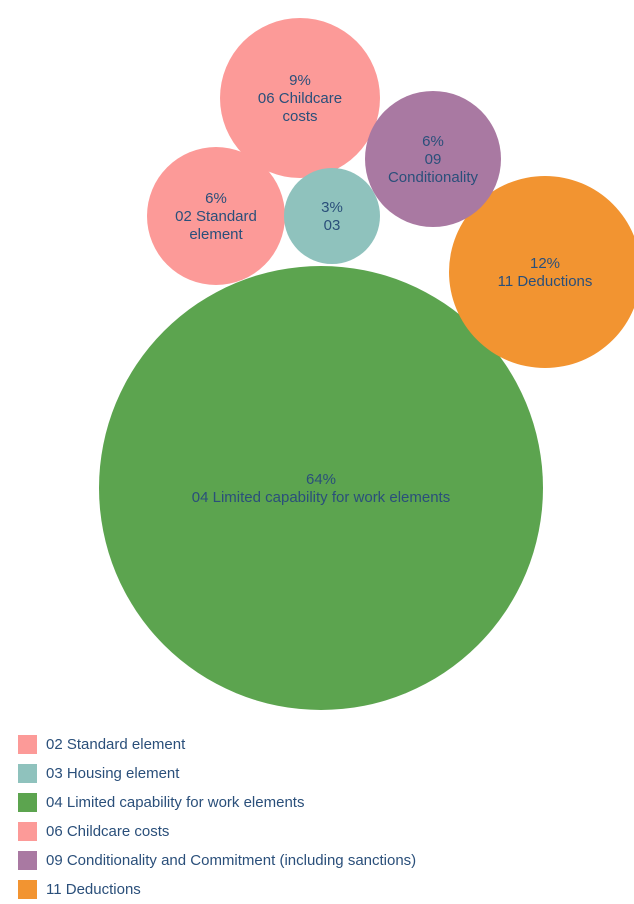  I want to click on bubble-percent-label: 12%, so click(545, 263).